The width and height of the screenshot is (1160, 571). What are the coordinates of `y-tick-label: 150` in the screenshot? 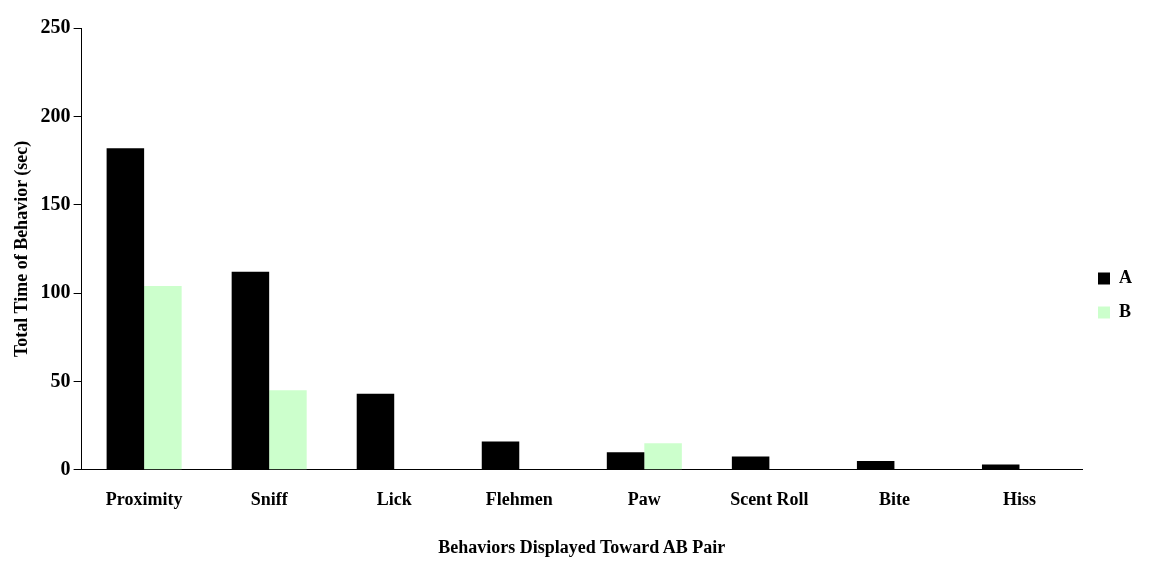 It's located at (55, 202).